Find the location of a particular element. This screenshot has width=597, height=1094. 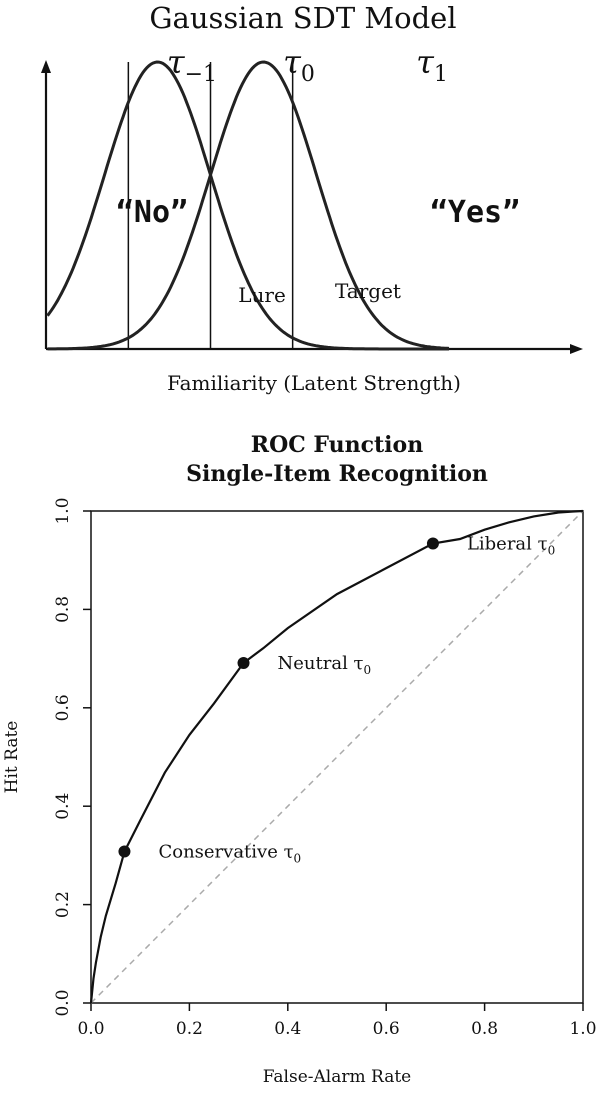

x-tick-label: 0.0 is located at coordinates (90, 1029).